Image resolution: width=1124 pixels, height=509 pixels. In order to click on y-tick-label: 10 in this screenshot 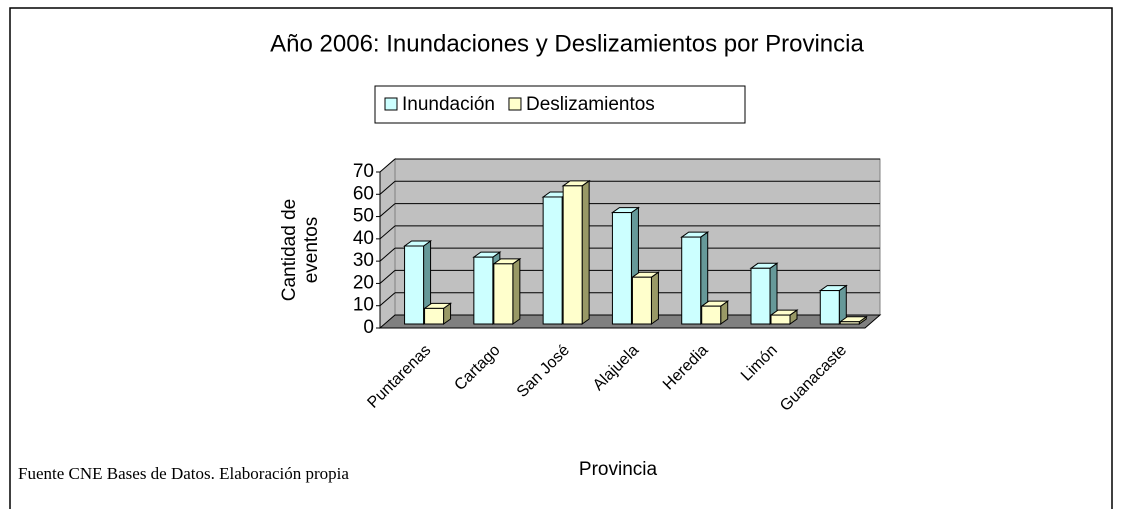, I will do `click(363, 305)`.